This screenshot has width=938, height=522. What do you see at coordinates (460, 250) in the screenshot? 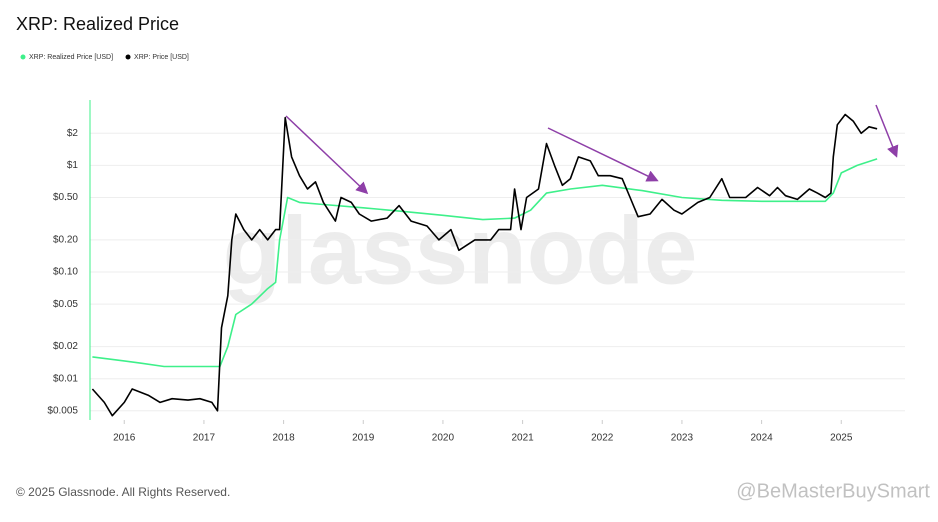
I see `watermark: glassnode` at bounding box center [460, 250].